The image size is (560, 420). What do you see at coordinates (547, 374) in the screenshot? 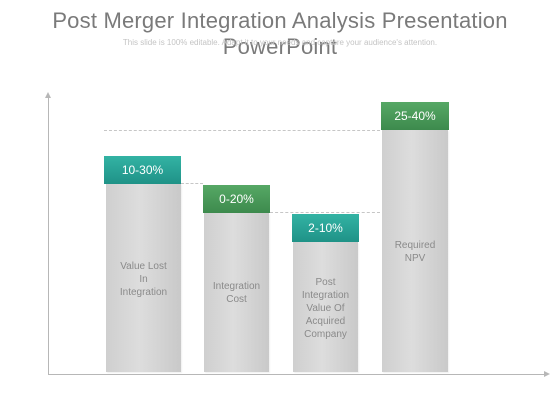
I see `x-axis-arrow-icon` at bounding box center [547, 374].